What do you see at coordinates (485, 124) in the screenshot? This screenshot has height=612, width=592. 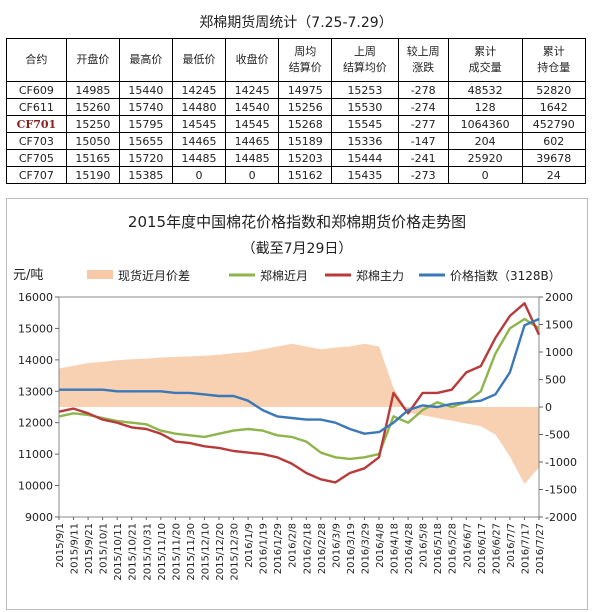 I see `cell-volume: 1064360` at bounding box center [485, 124].